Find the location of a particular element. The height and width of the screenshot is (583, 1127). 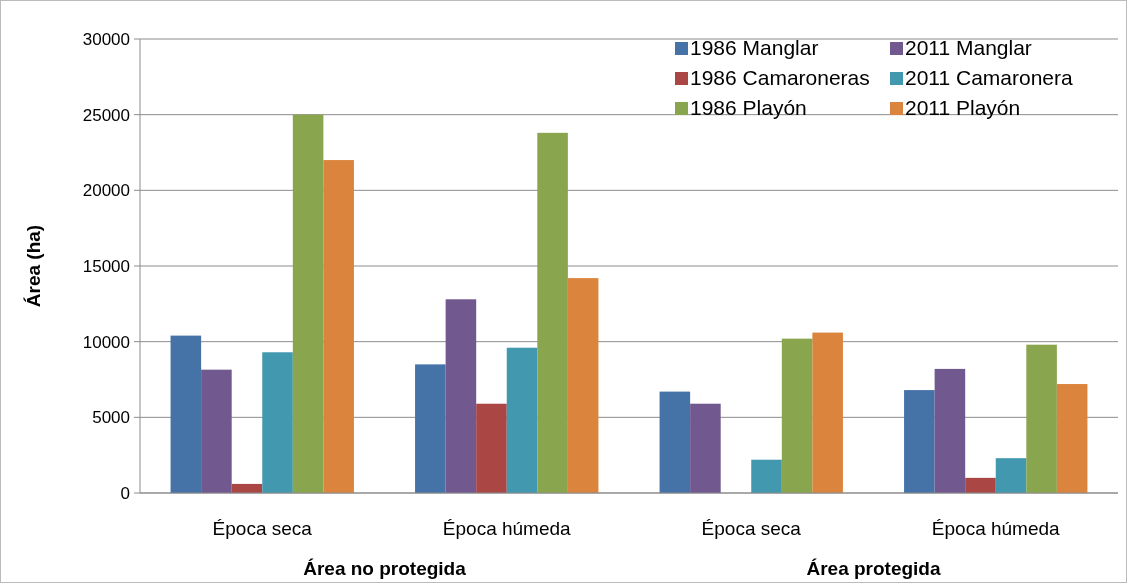

legend-label: 2011 Playón is located at coordinates (963, 108).